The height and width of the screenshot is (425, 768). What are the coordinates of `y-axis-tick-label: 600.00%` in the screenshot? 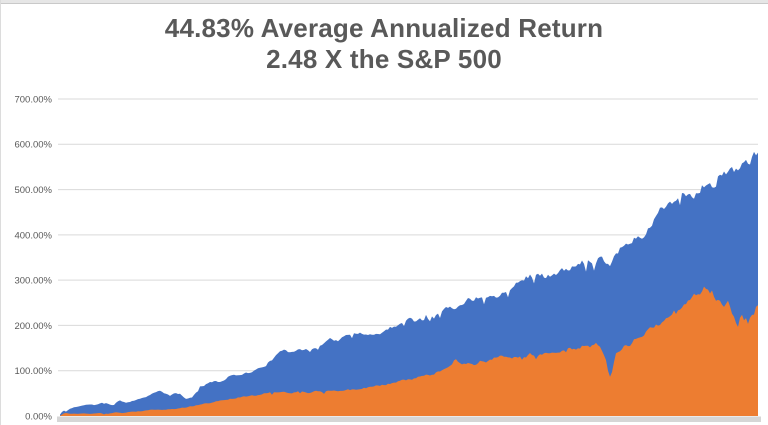 It's located at (33, 145).